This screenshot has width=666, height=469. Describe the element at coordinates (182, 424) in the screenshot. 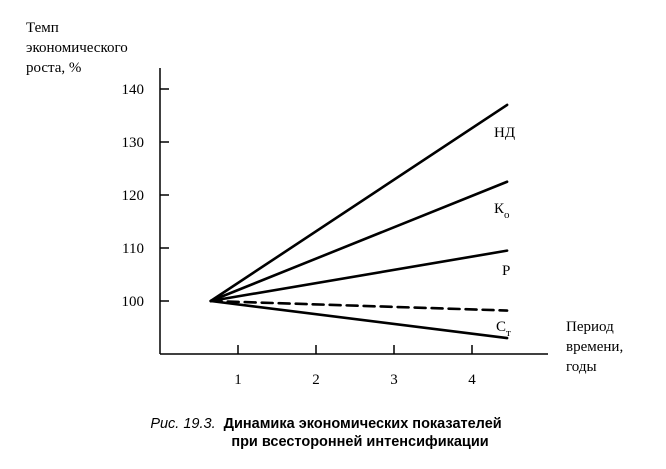

I see `caption-prefix: Рис. 19.3.` at that location.